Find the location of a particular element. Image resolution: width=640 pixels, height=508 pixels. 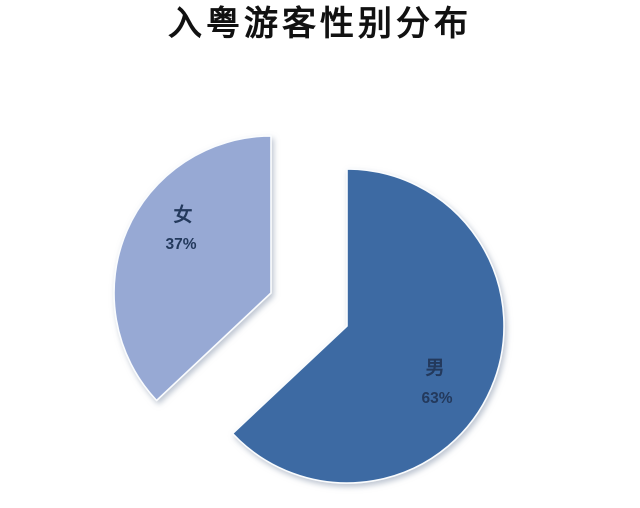

label-female-value: 37% is located at coordinates (180, 244).